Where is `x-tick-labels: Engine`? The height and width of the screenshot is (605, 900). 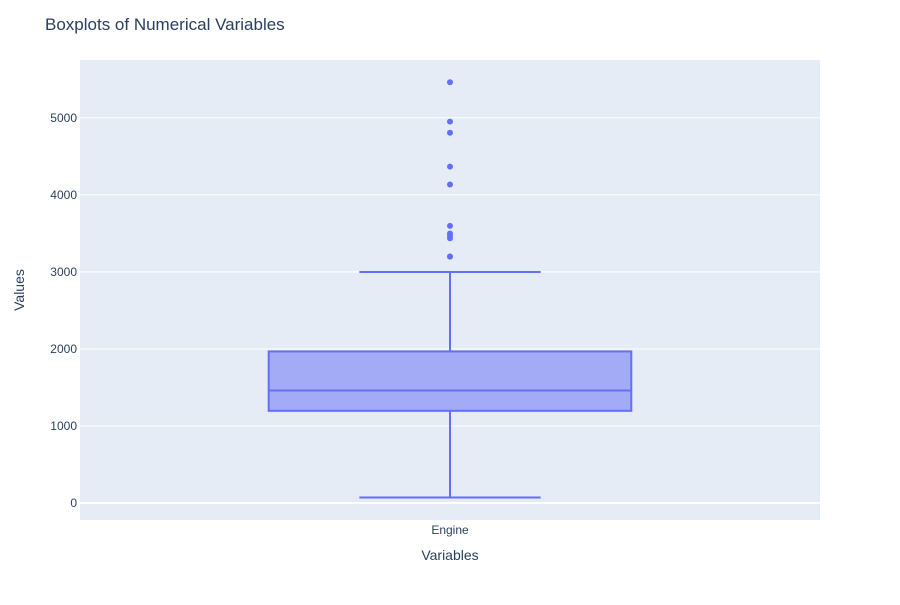
x-tick-labels: Engine is located at coordinates (450, 530).